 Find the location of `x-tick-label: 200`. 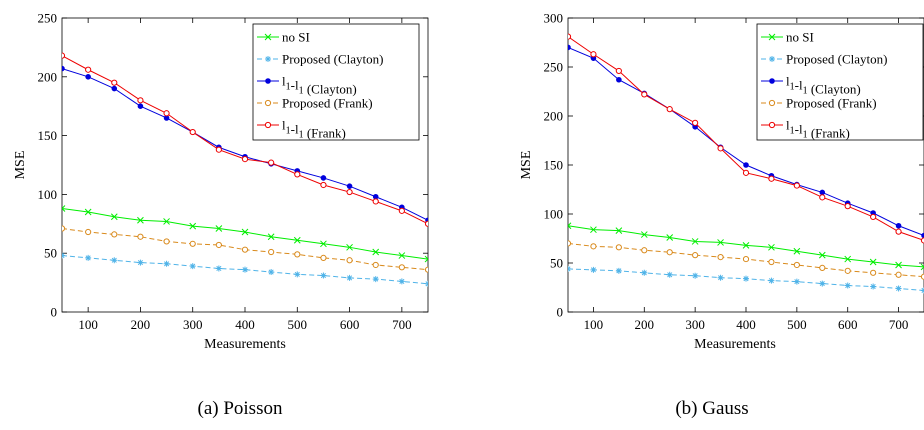

x-tick-label: 200 is located at coordinates (141, 324).